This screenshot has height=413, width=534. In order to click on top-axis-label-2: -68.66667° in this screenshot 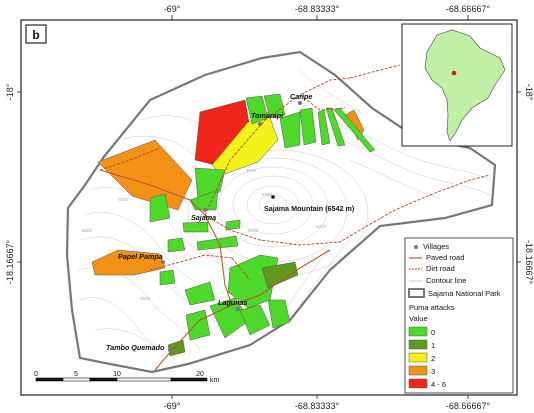, I will do `click(468, 9)`.